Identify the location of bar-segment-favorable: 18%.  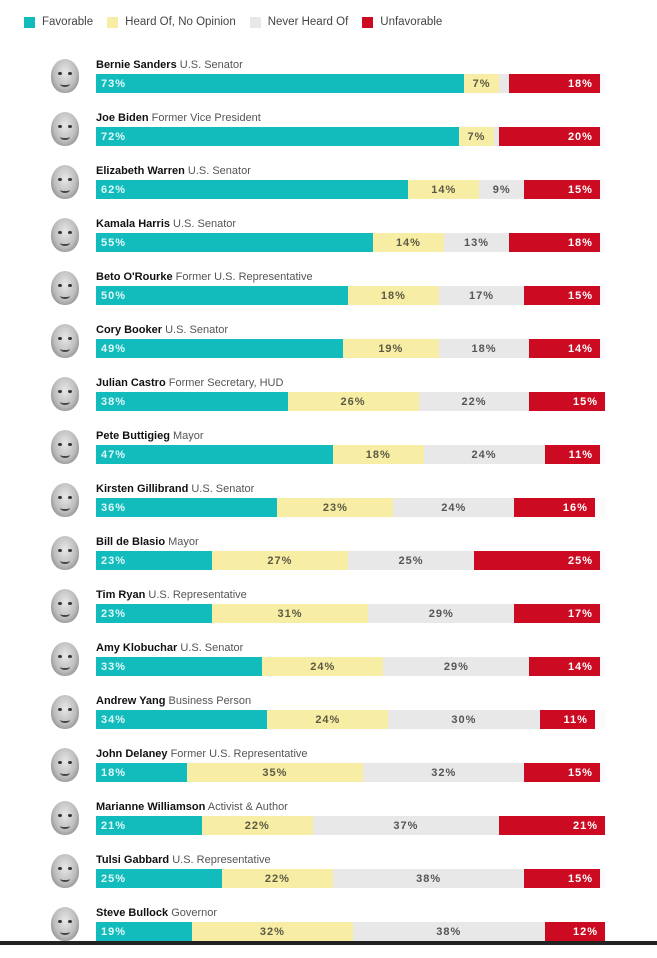
(141, 772).